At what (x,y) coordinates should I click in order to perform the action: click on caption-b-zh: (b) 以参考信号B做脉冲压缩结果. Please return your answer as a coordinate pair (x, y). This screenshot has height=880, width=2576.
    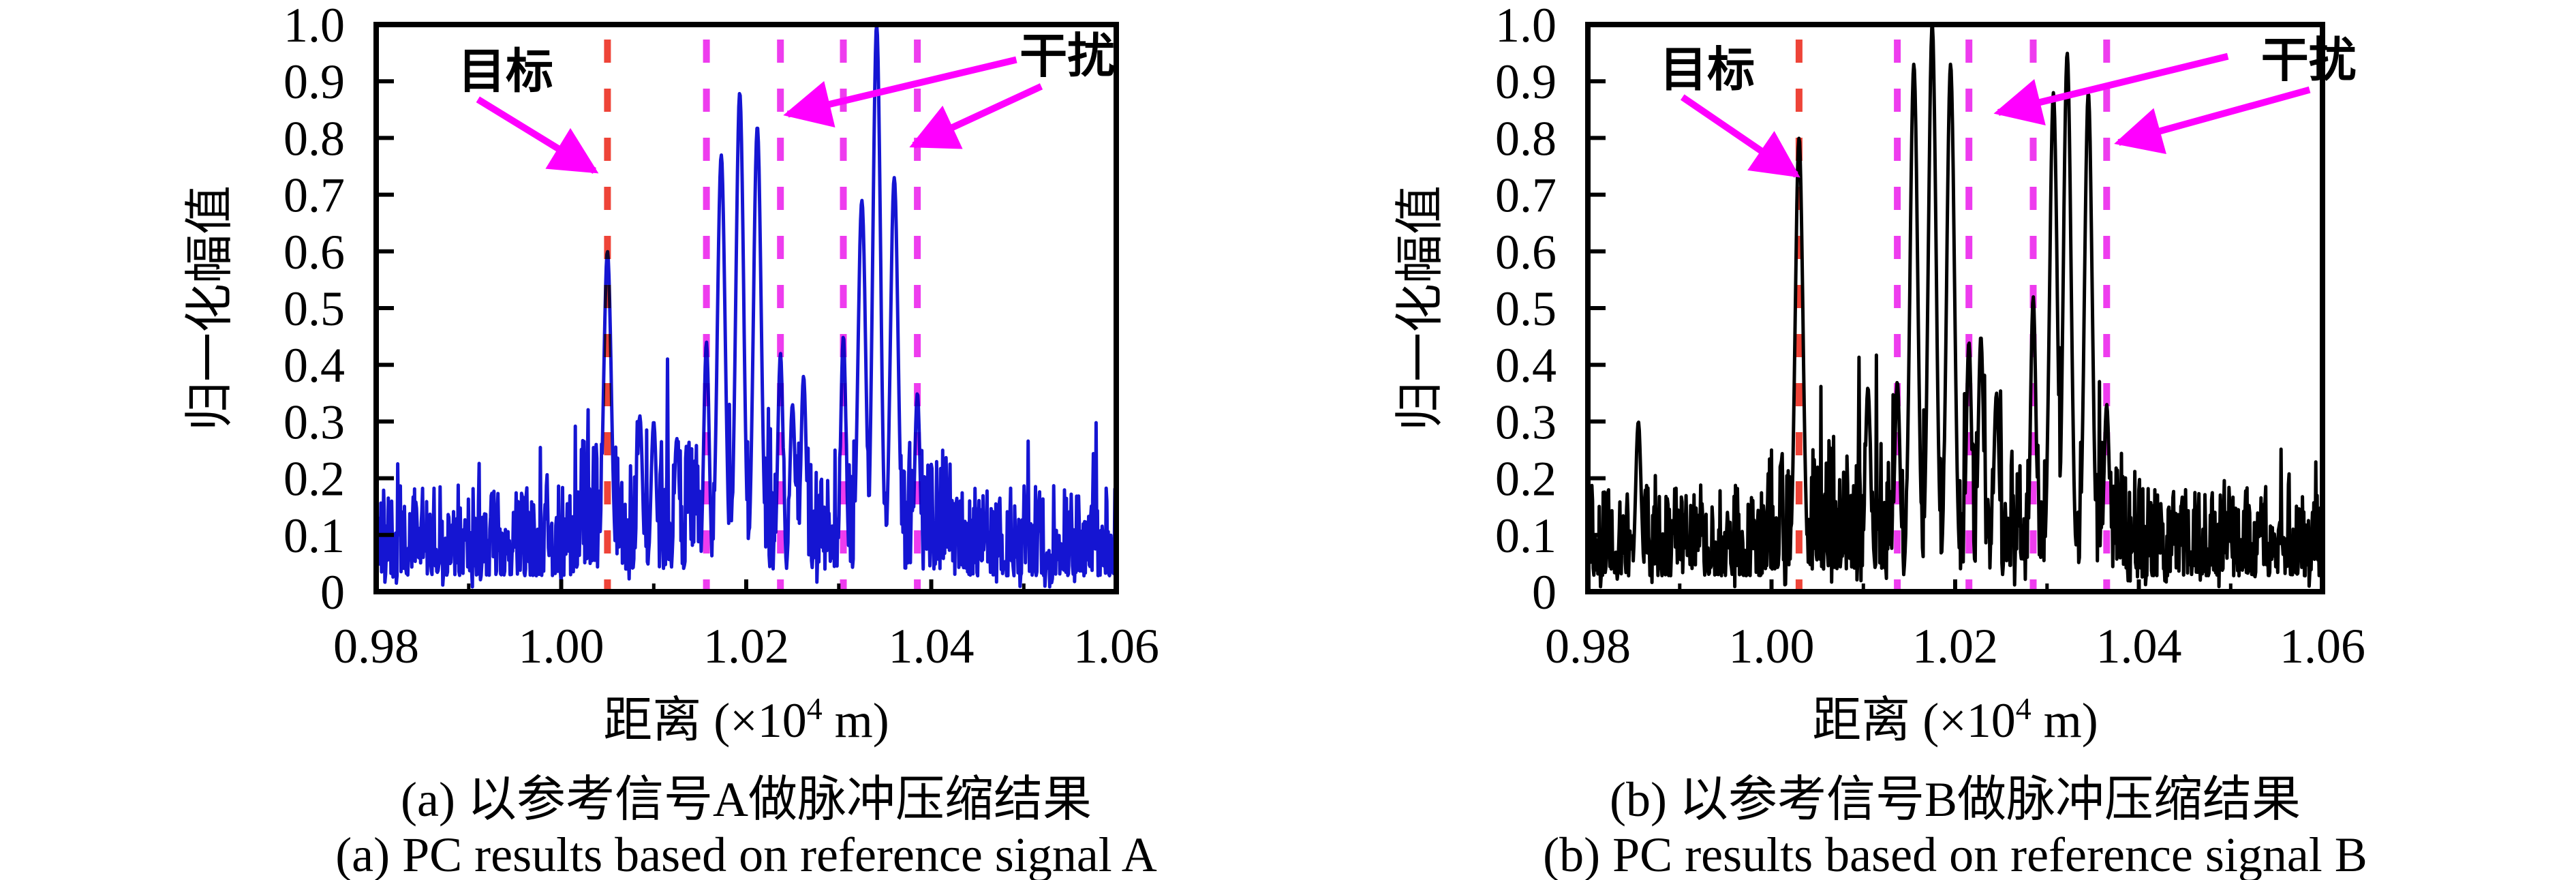
    Looking at the image, I should click on (1955, 799).